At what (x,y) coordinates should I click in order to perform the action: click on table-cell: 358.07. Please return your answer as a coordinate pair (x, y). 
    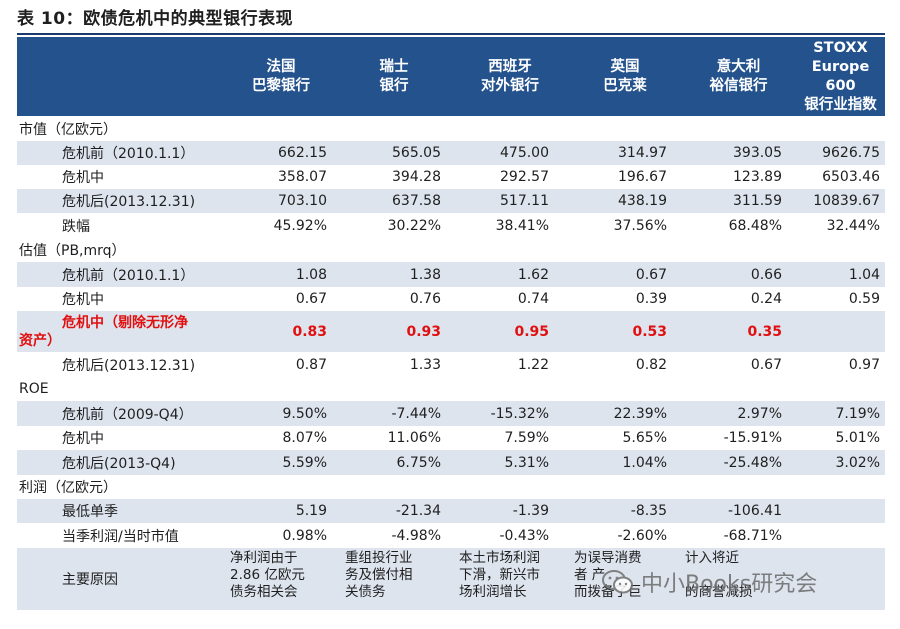
    Looking at the image, I should click on (302, 177).